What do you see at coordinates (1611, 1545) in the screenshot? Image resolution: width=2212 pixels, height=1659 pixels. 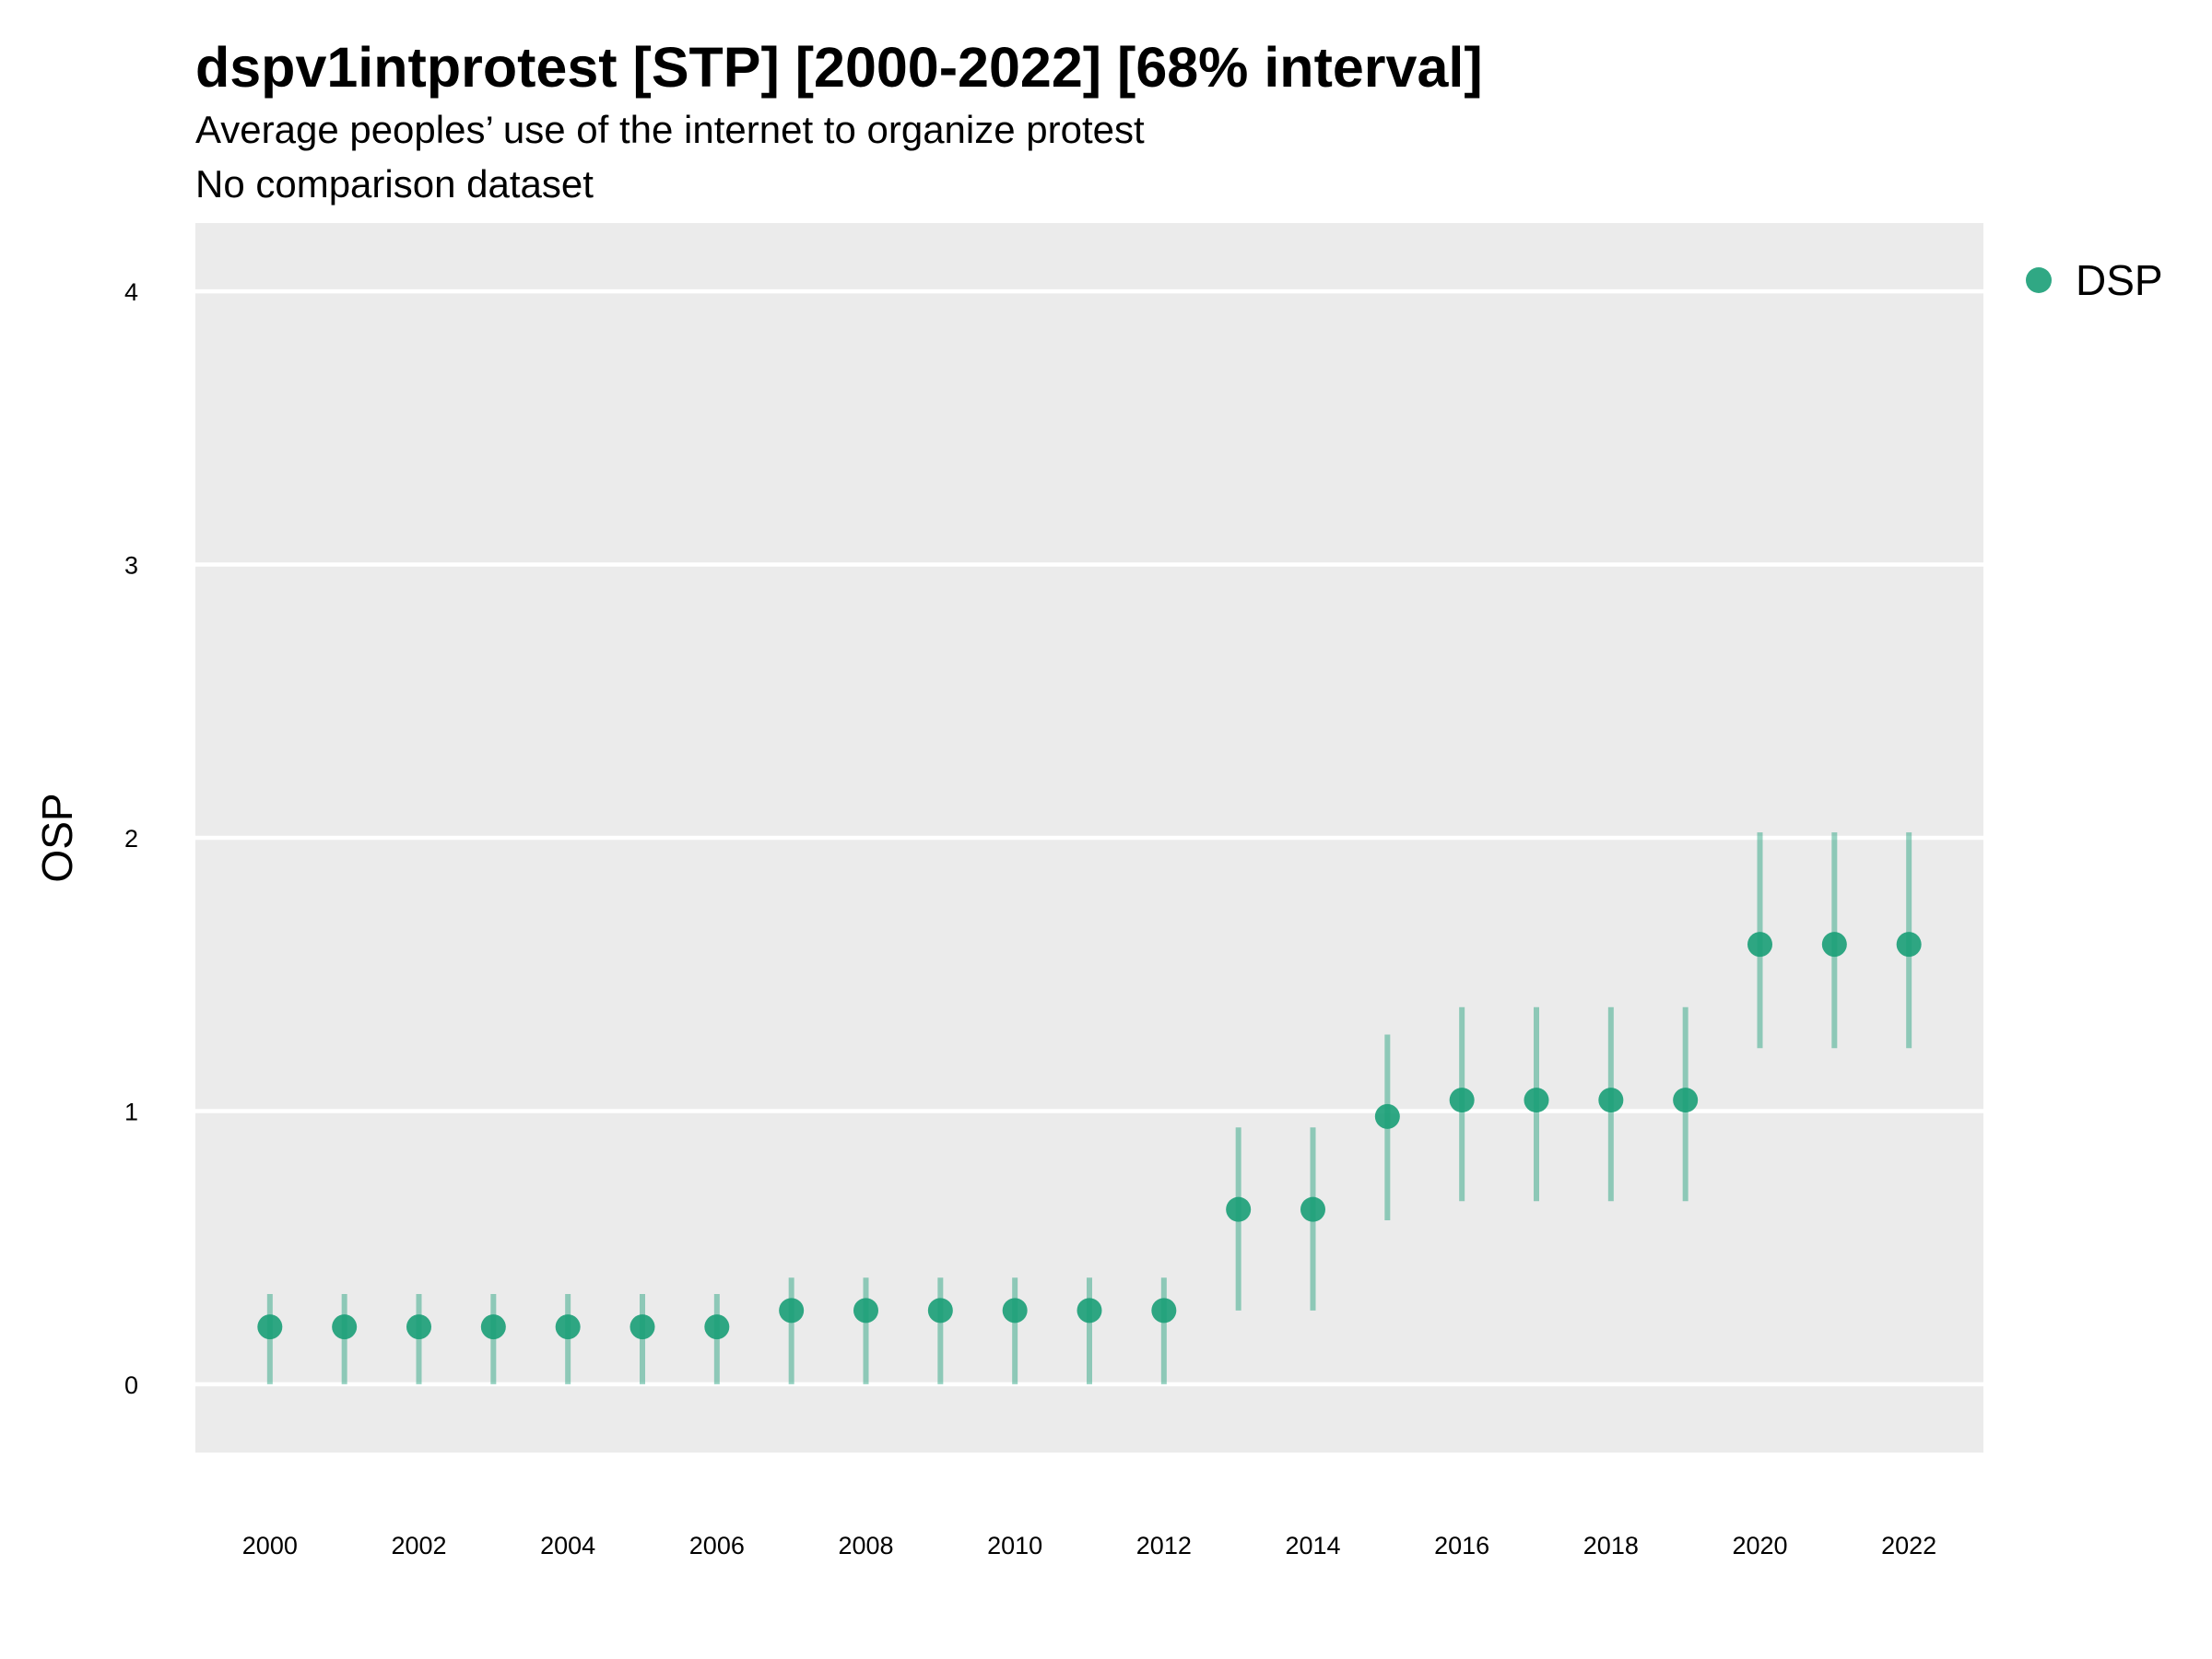 I see `x-tick-label: 2018` at bounding box center [1611, 1545].